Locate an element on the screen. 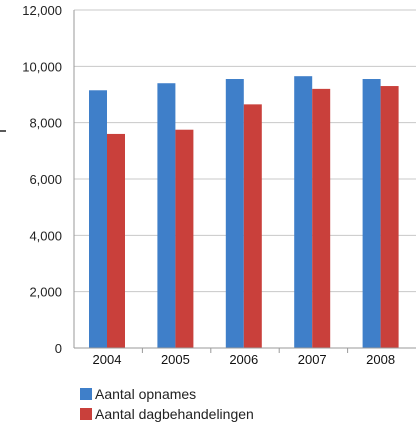 This screenshot has width=416, height=430. y-tick-labels: 0 2,000 4,000 6,000 8,000 10,000 12,000 is located at coordinates (42, 179).